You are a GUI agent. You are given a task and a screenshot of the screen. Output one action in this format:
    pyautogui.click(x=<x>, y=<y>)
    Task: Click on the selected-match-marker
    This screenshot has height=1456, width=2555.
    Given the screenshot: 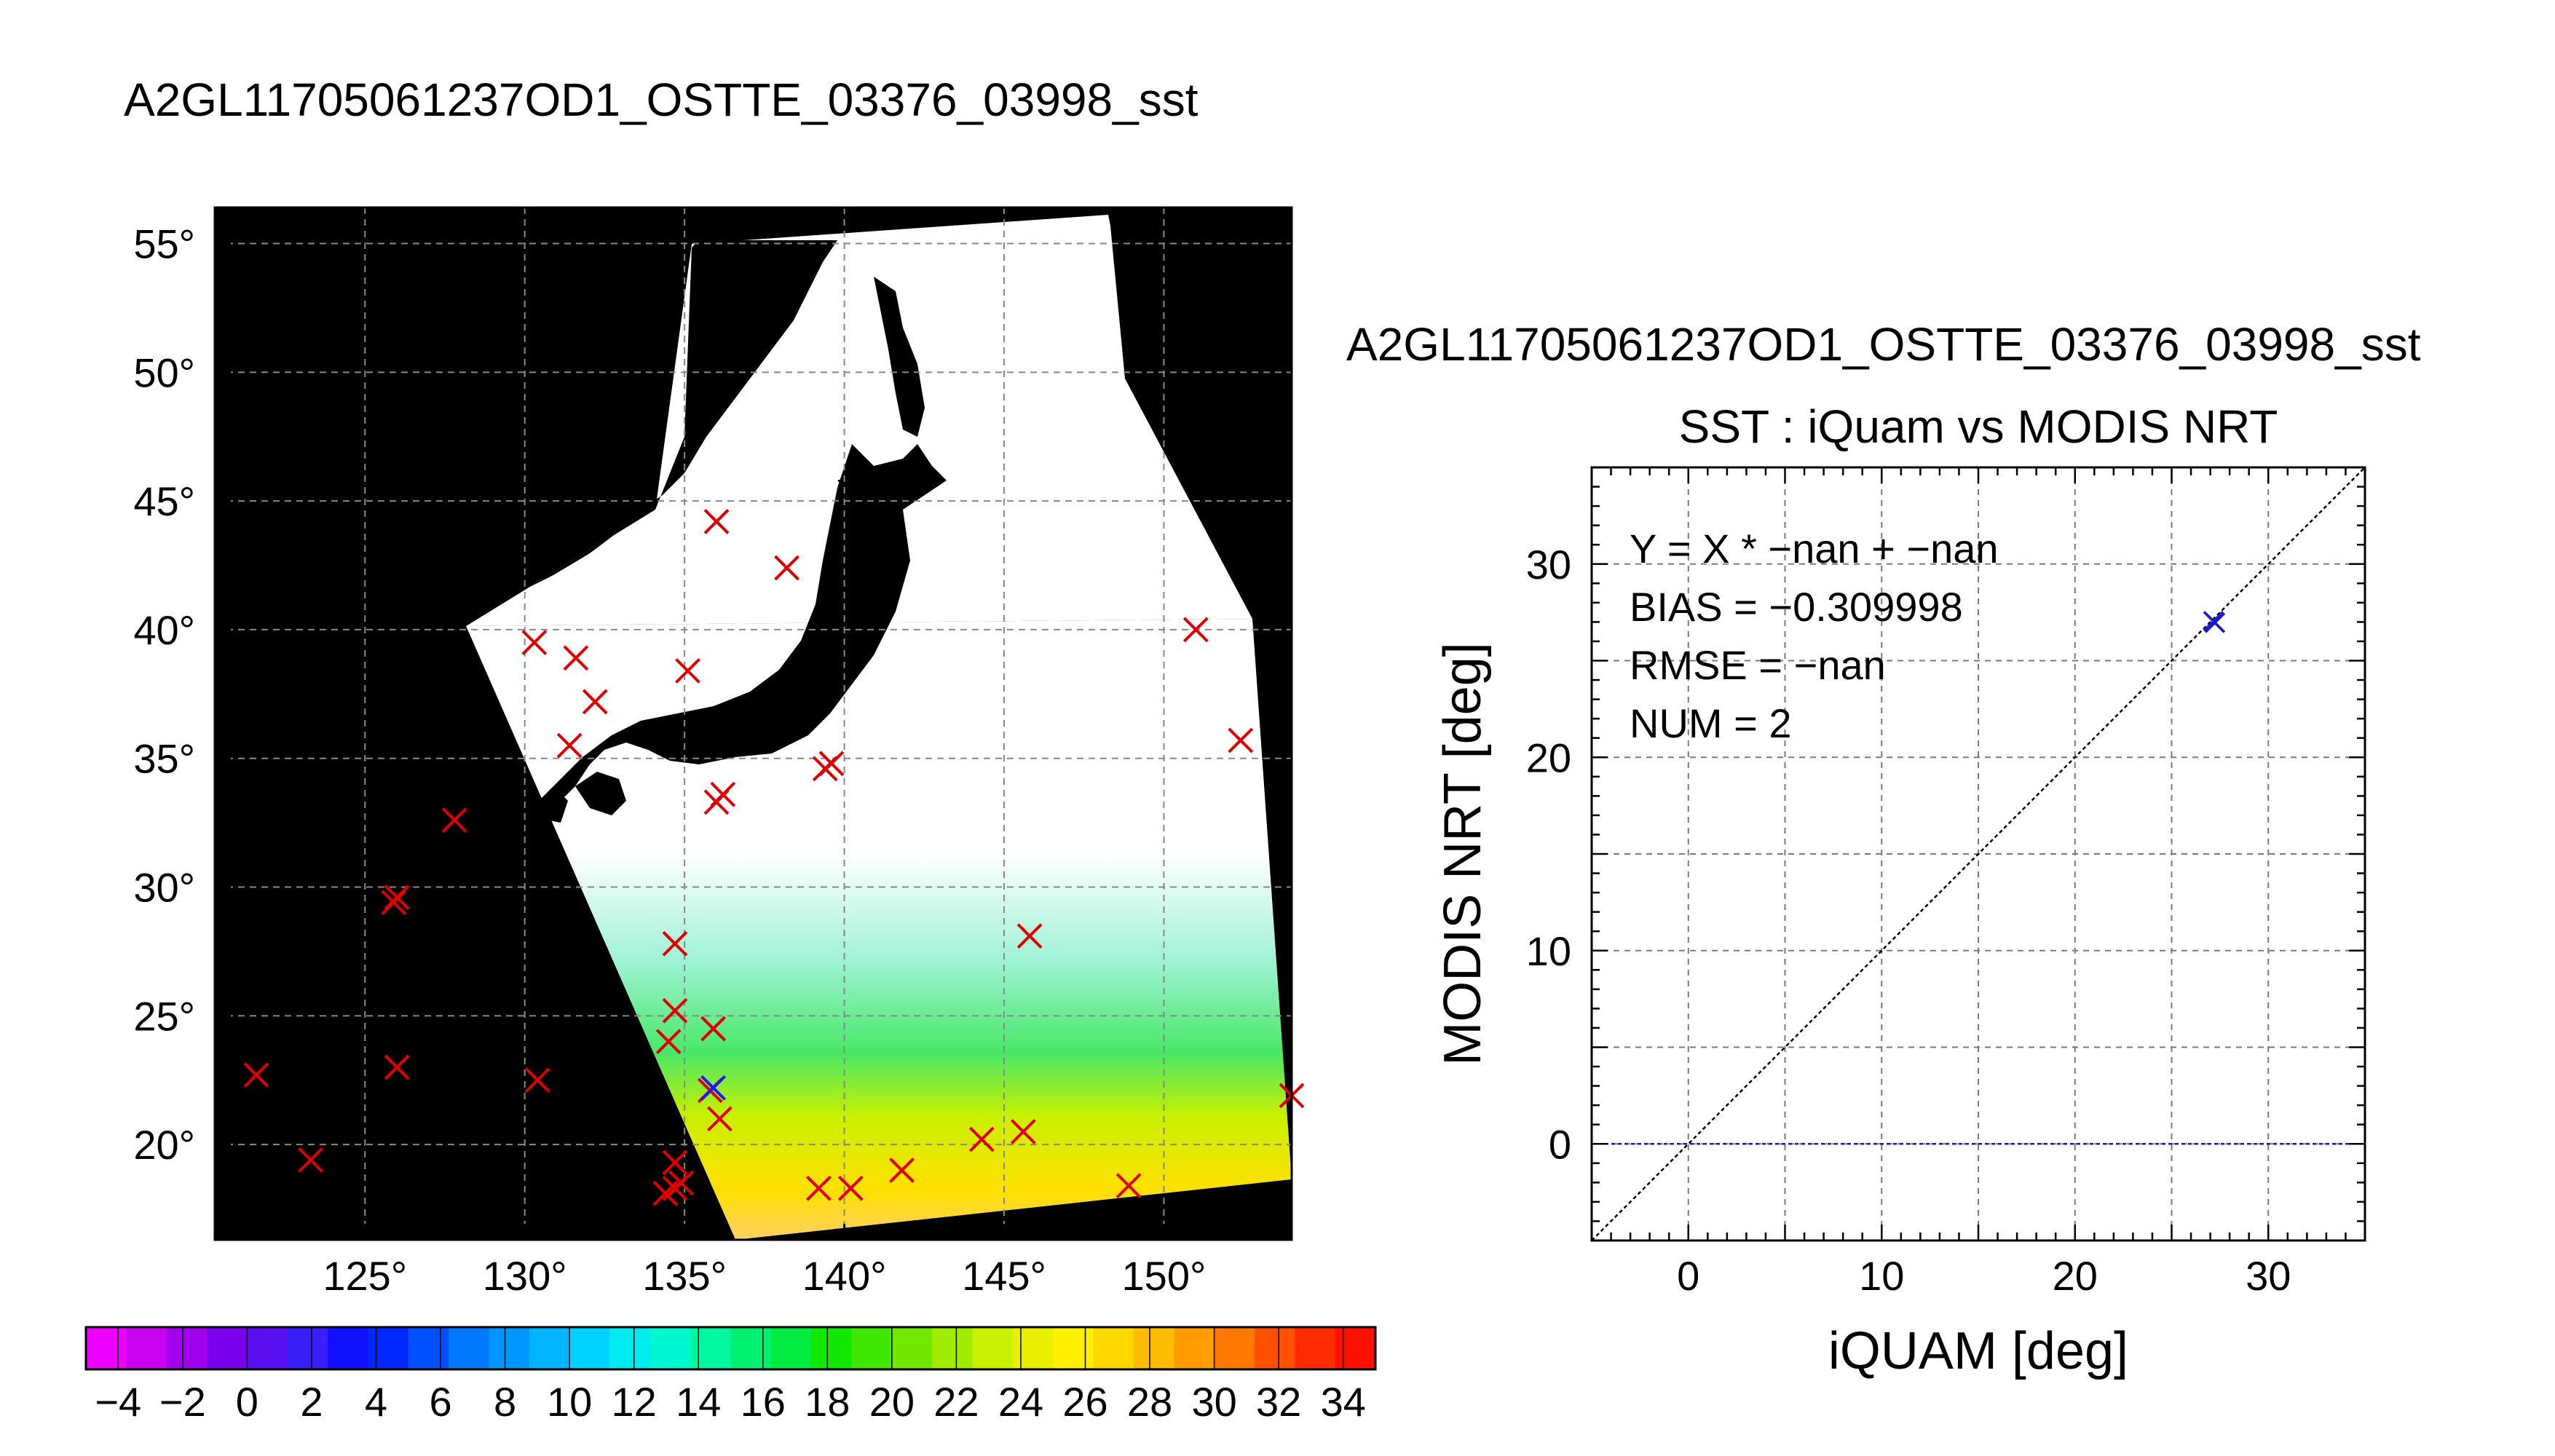 What is the action you would take?
    pyautogui.click(x=713, y=1088)
    